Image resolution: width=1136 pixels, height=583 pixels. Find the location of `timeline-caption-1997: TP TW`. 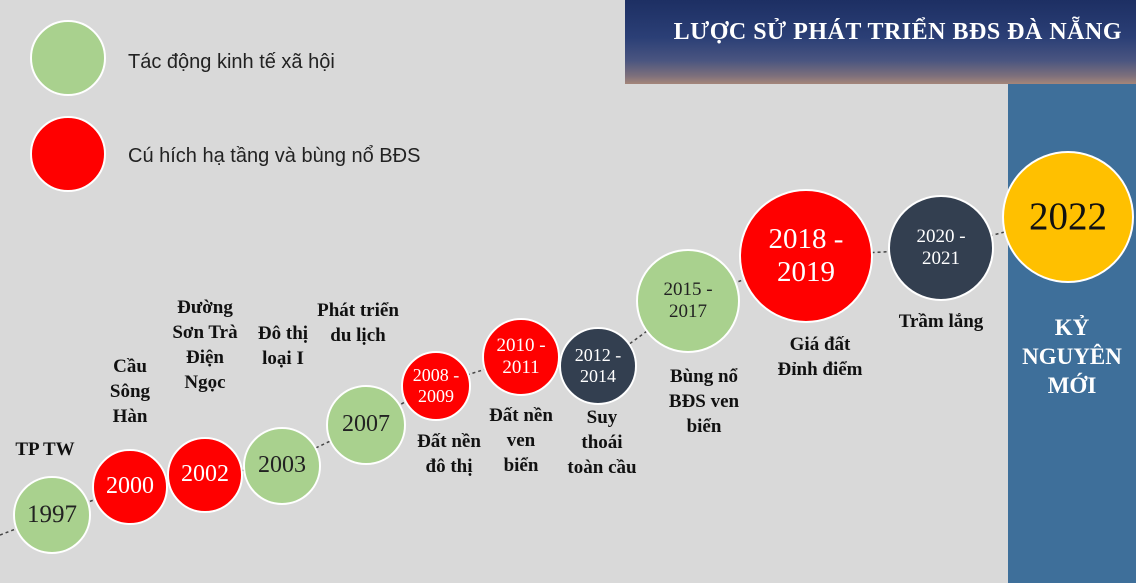

timeline-caption-1997: TP TW is located at coordinates (45, 449).